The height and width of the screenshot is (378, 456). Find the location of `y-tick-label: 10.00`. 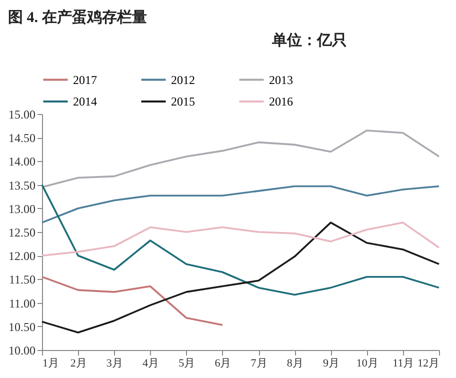

y-tick-label: 10.00 is located at coordinates (22, 351).